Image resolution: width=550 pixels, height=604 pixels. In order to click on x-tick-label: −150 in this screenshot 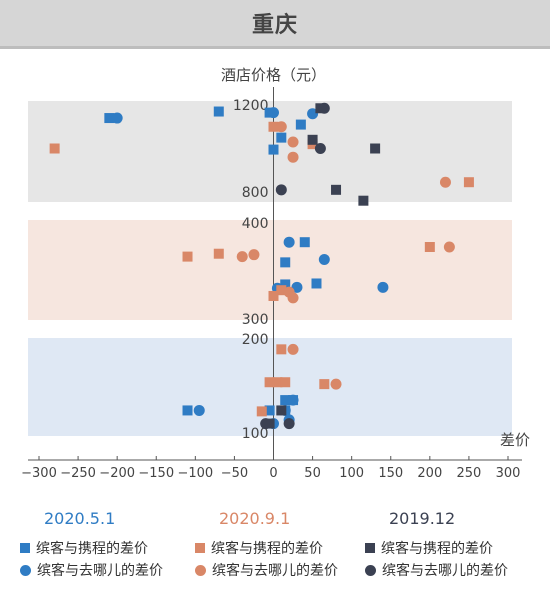, I will do `click(156, 473)`.